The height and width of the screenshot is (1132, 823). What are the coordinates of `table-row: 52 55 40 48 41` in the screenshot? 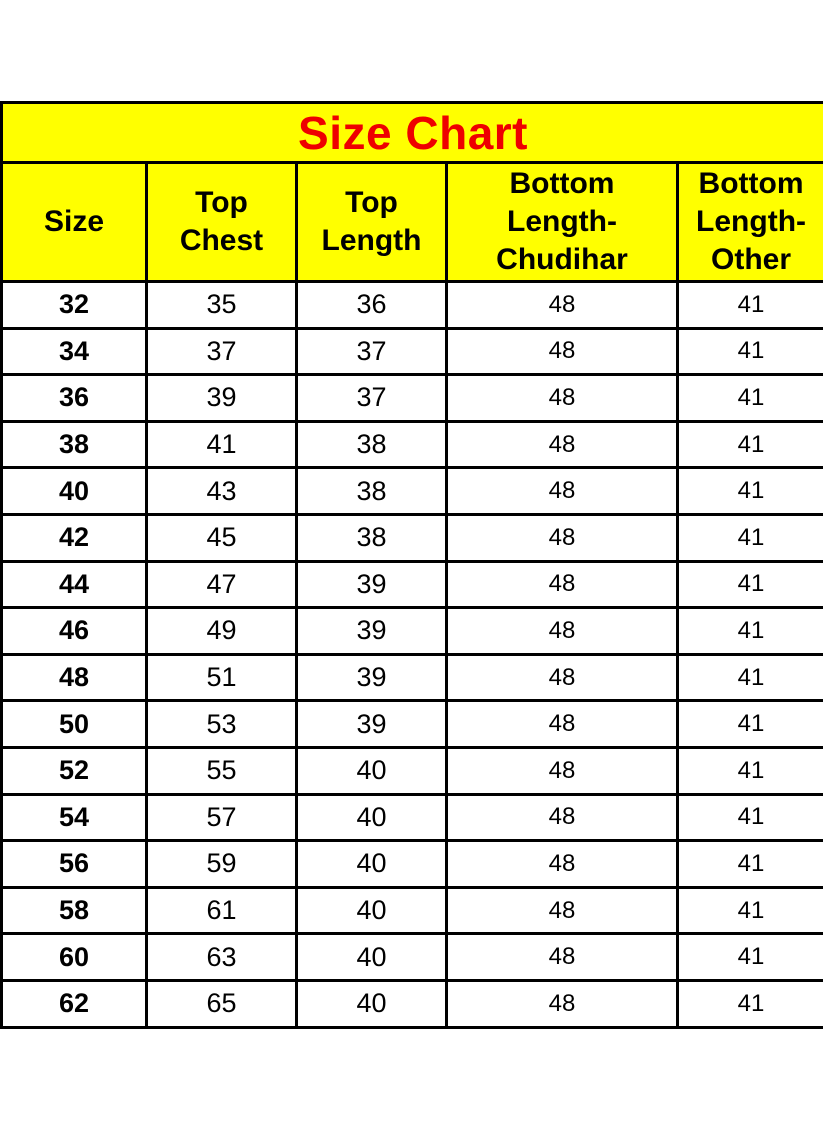 It's located at (411, 770).